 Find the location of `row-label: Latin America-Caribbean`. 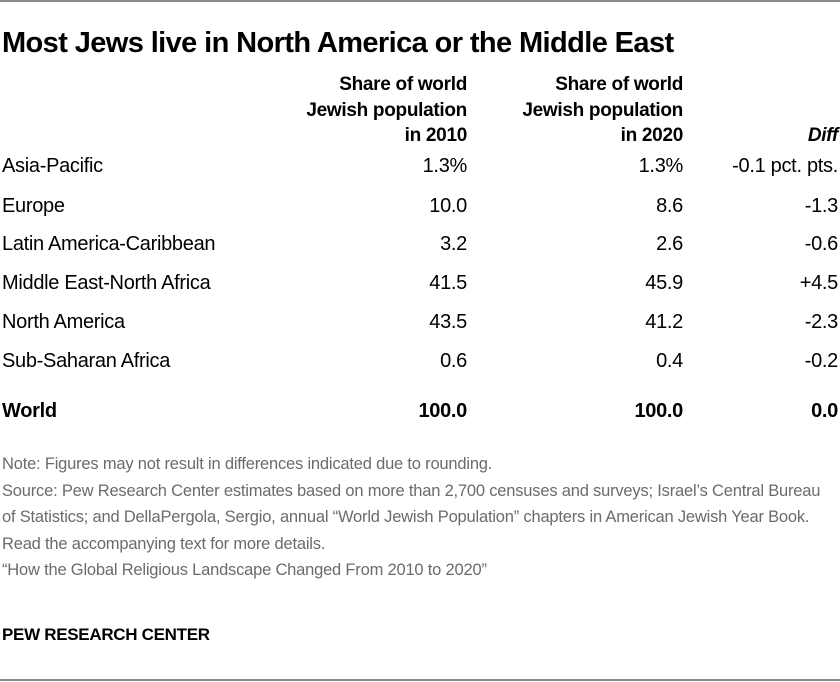

row-label: Latin America-Caribbean is located at coordinates (109, 244).